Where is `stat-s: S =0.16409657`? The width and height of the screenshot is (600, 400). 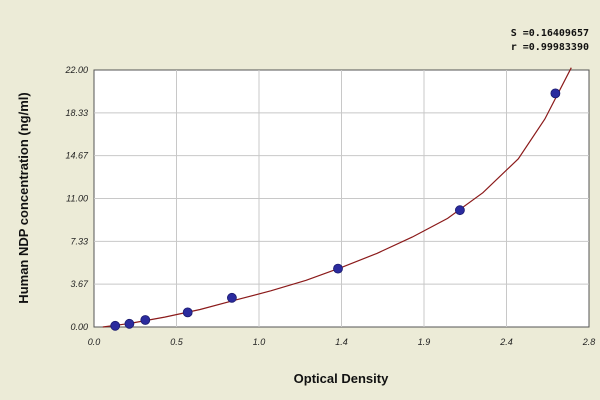
stat-s: S =0.16409657 is located at coordinates (550, 33).